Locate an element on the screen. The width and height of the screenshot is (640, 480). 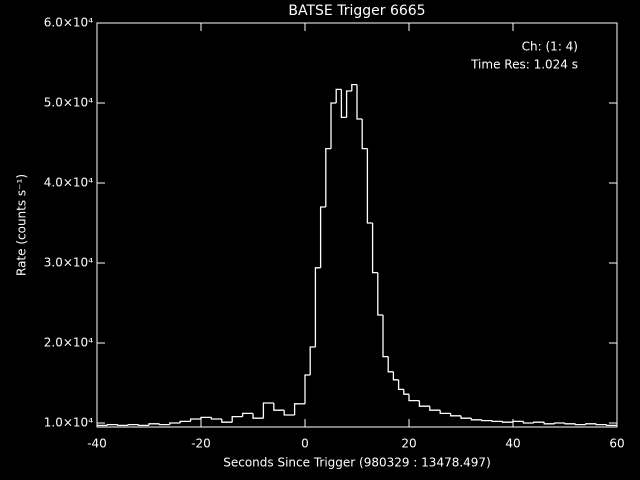
x-tick-label: -20 is located at coordinates (201, 444).